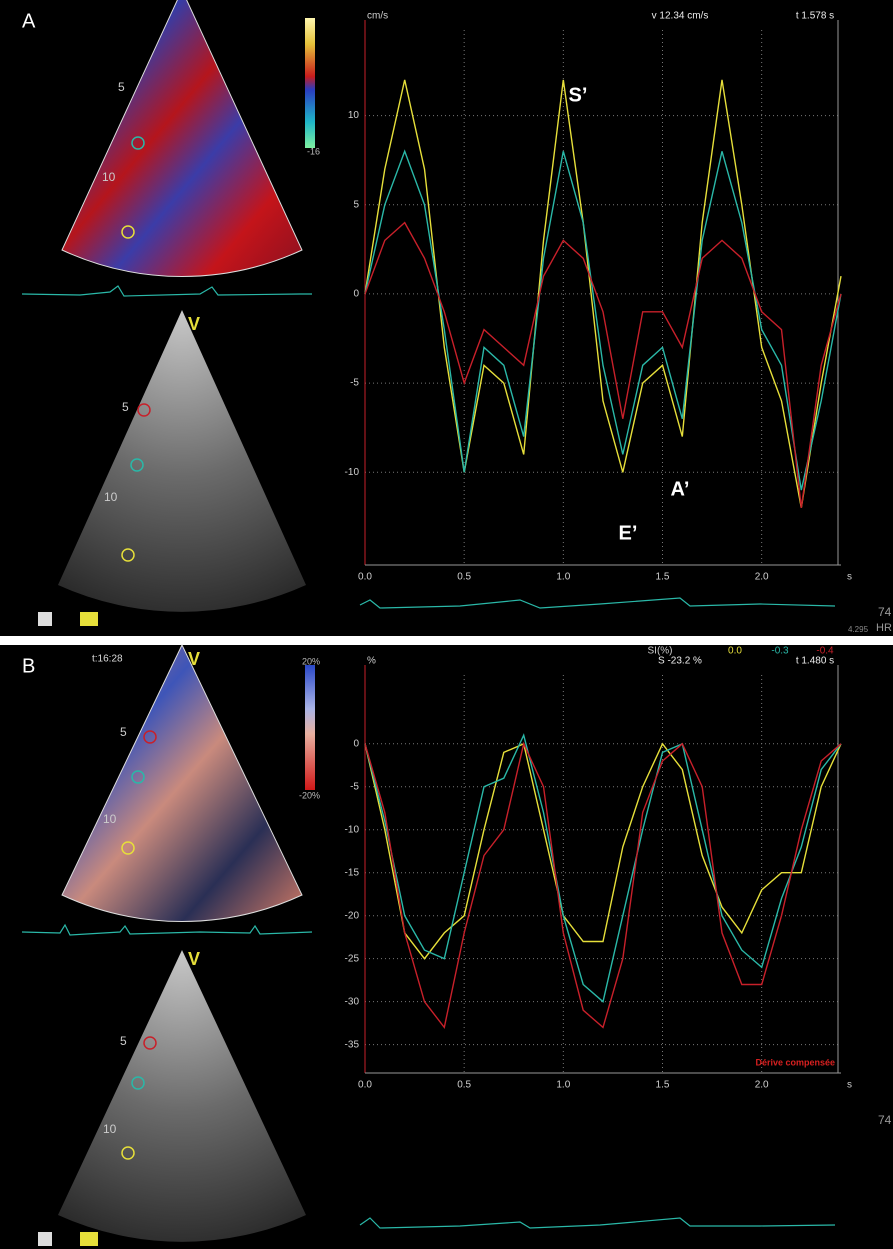 This screenshot has height=1249, width=893. Describe the element at coordinates (815, 16) in the screenshot. I see `readout: t 1.578 s` at that location.